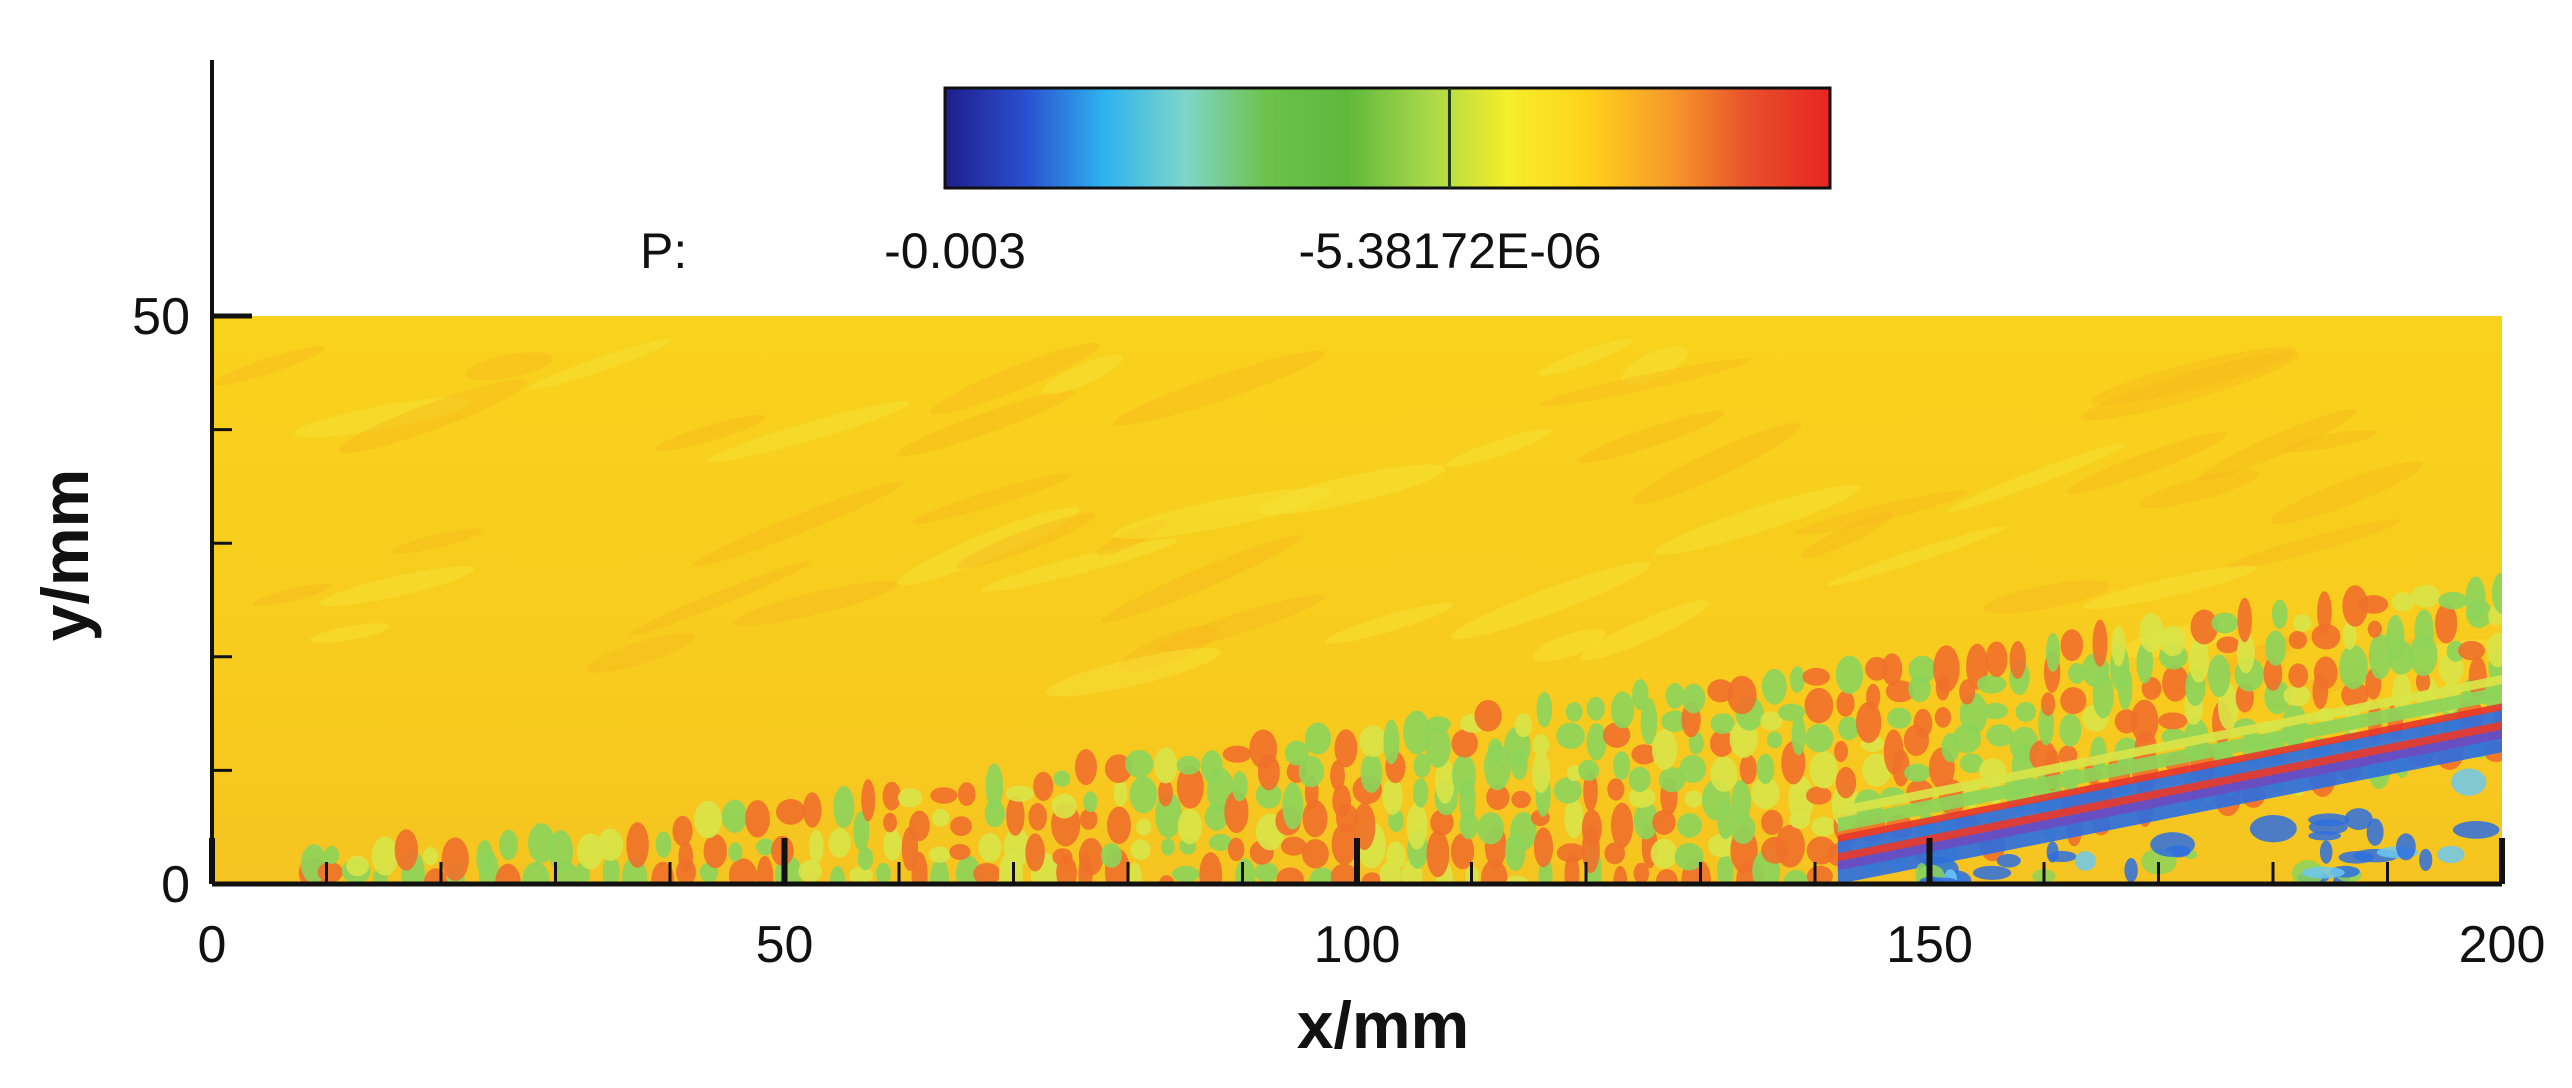 This screenshot has width=2572, height=1088. What do you see at coordinates (1383, 1025) in the screenshot?
I see `x-axis-title: x/mm` at bounding box center [1383, 1025].